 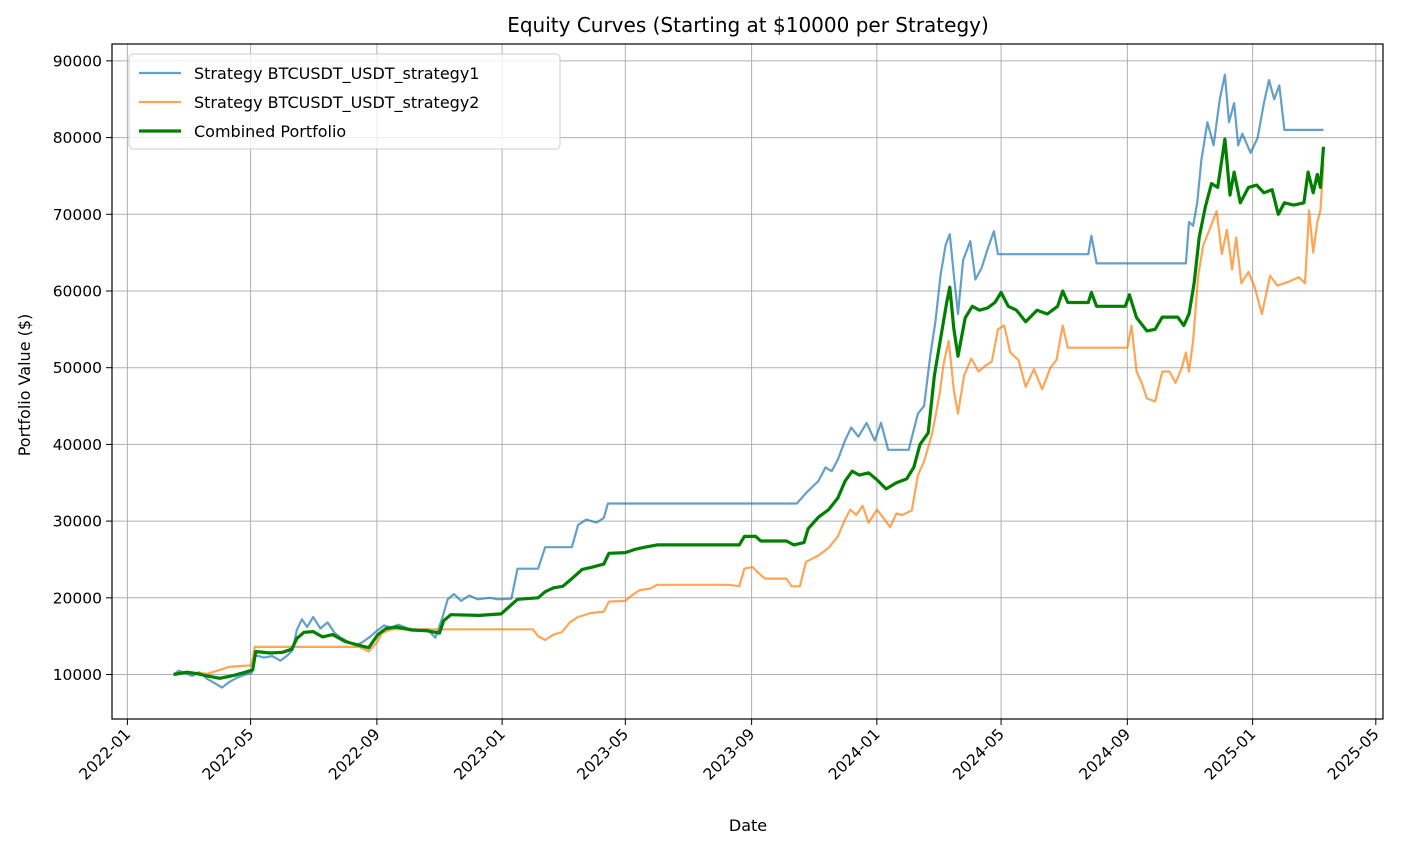 I want to click on y-tick-label: 70000, so click(x=77, y=215).